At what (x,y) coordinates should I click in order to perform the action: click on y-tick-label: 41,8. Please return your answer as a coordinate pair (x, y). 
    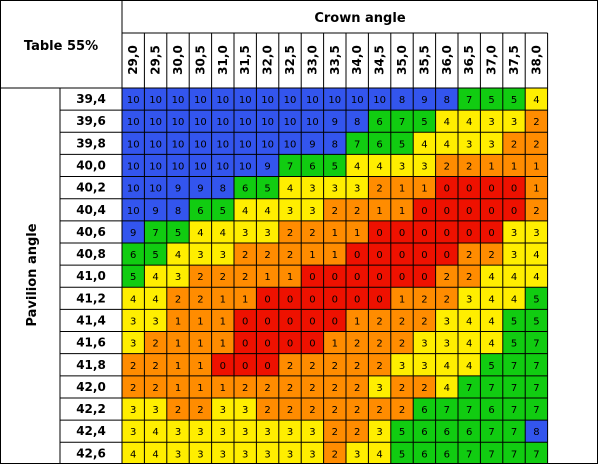
    Looking at the image, I should click on (91, 365).